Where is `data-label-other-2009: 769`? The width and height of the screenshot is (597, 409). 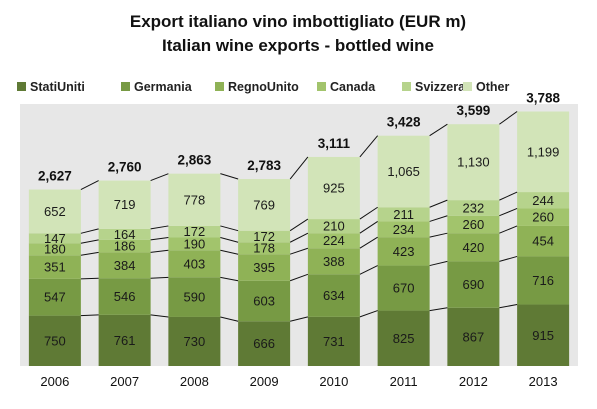 data-label-other-2009: 769 is located at coordinates (264, 204).